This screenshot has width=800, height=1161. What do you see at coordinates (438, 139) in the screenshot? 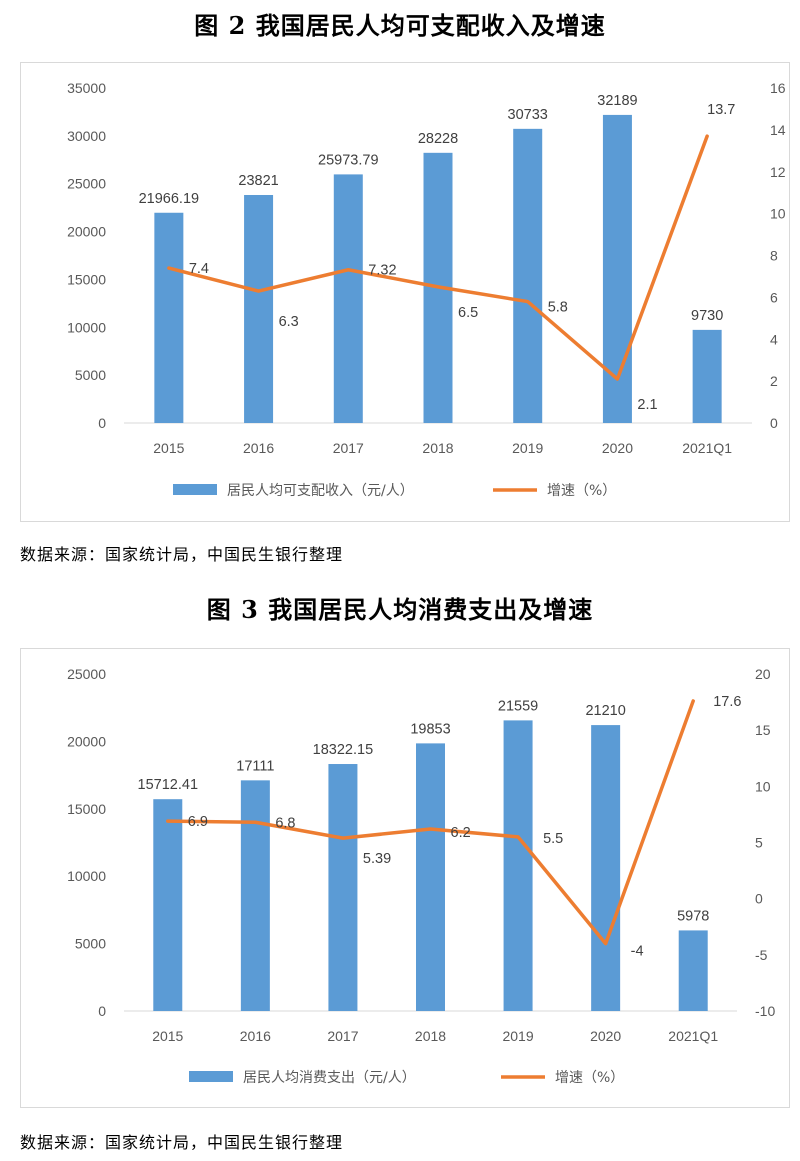
I see `bar-data-label: 28228` at bounding box center [438, 139].